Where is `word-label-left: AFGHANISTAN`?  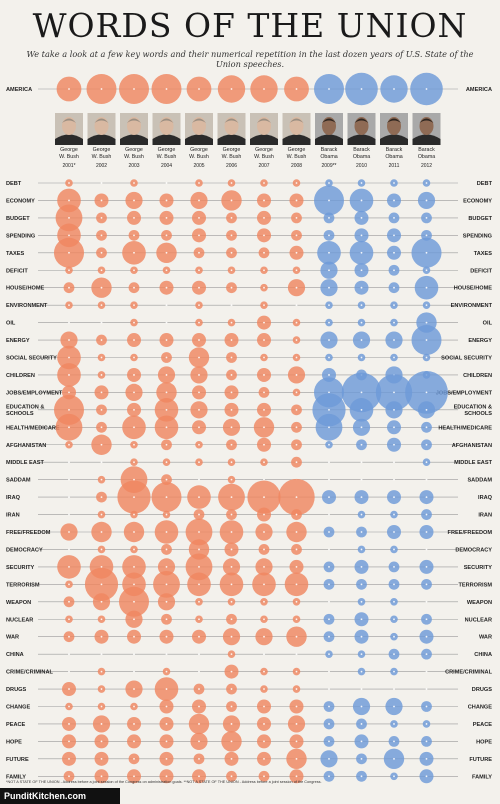
word-label-left: AFGHANISTAN is located at coordinates (26, 446).